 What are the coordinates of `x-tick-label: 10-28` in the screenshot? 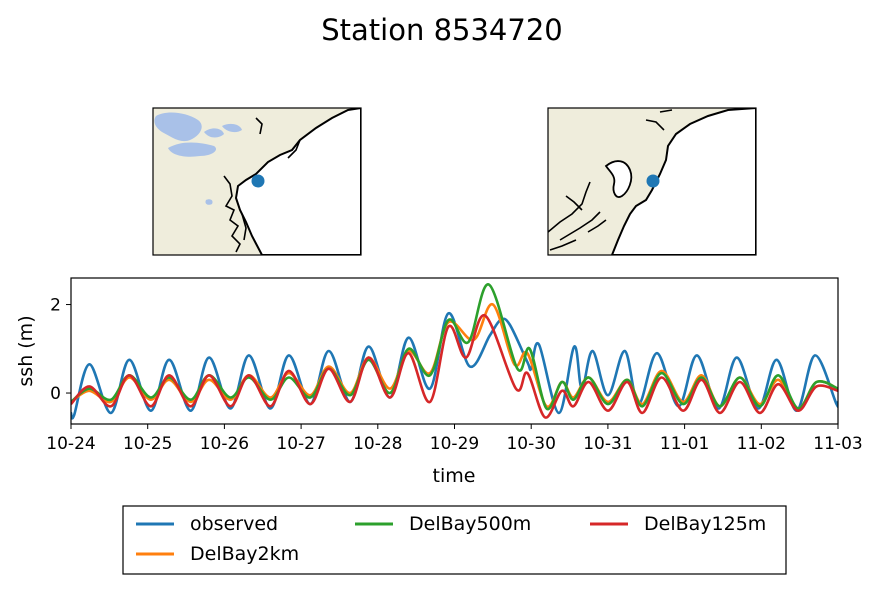 It's located at (377, 444).